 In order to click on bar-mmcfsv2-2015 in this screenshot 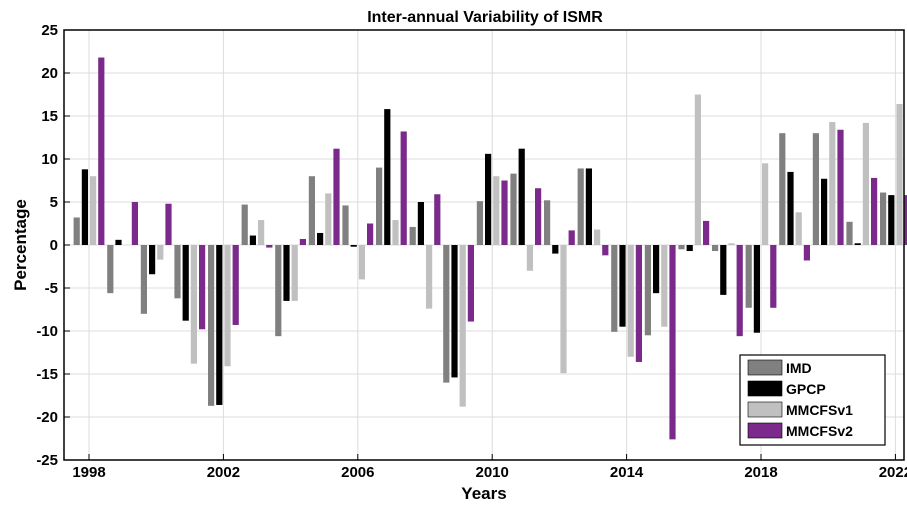, I will do `click(672, 342)`.